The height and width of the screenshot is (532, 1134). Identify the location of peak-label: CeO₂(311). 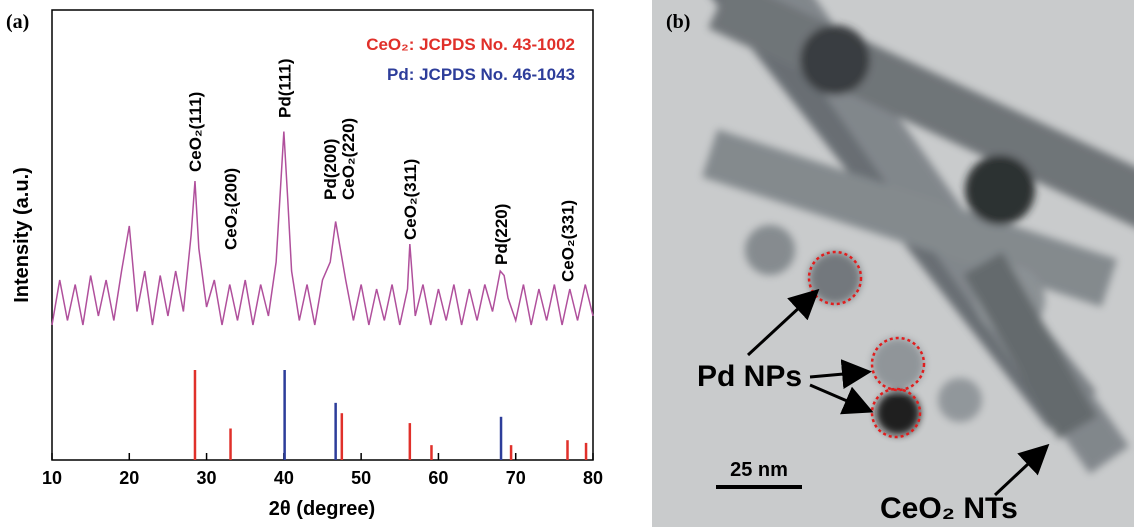
(410, 199).